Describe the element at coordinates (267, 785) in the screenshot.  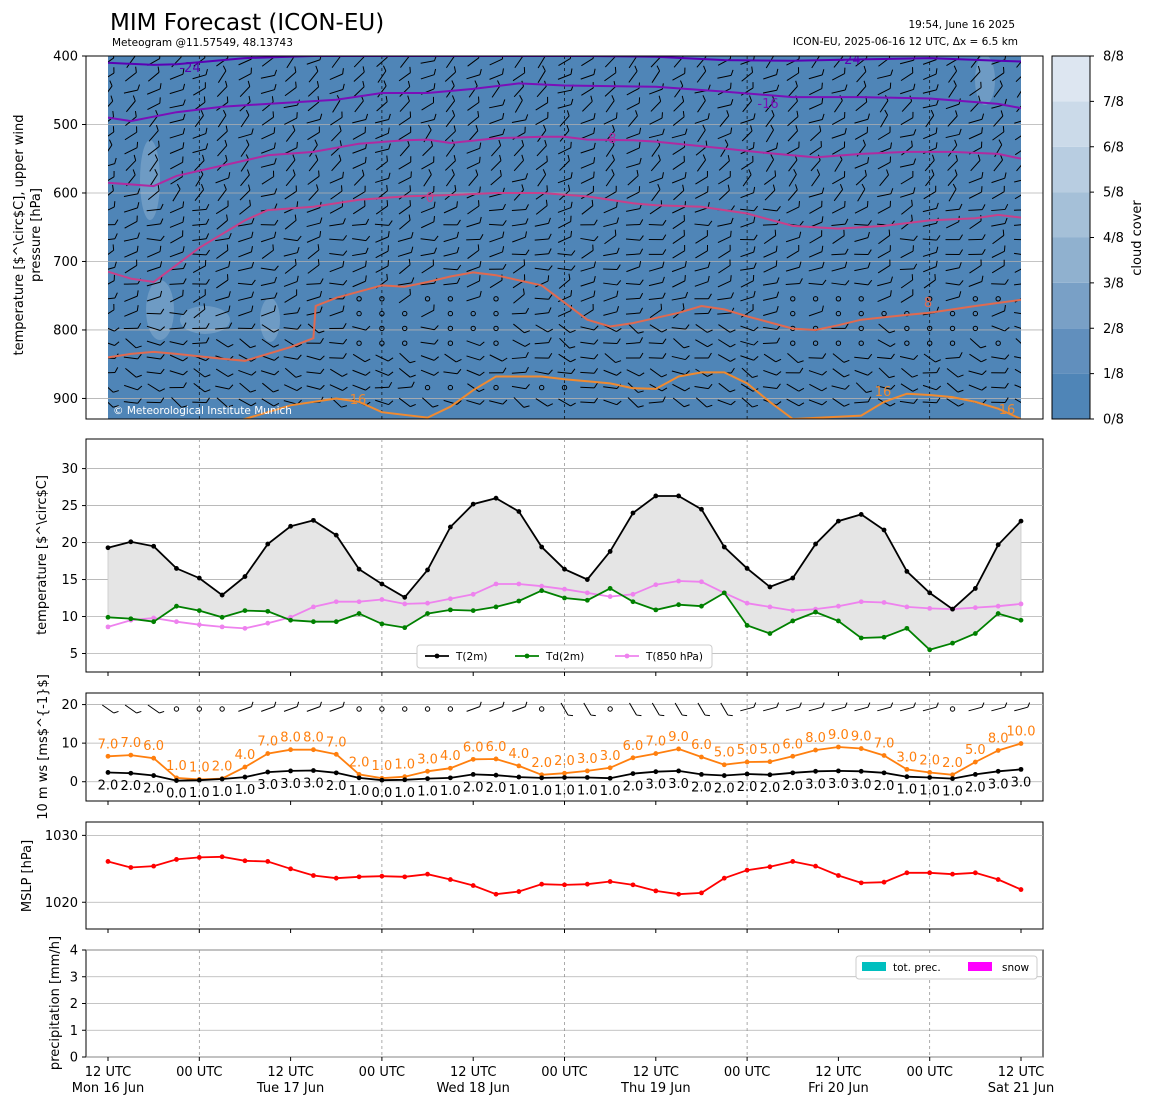
I see `wind-value-label: 3.0` at that location.